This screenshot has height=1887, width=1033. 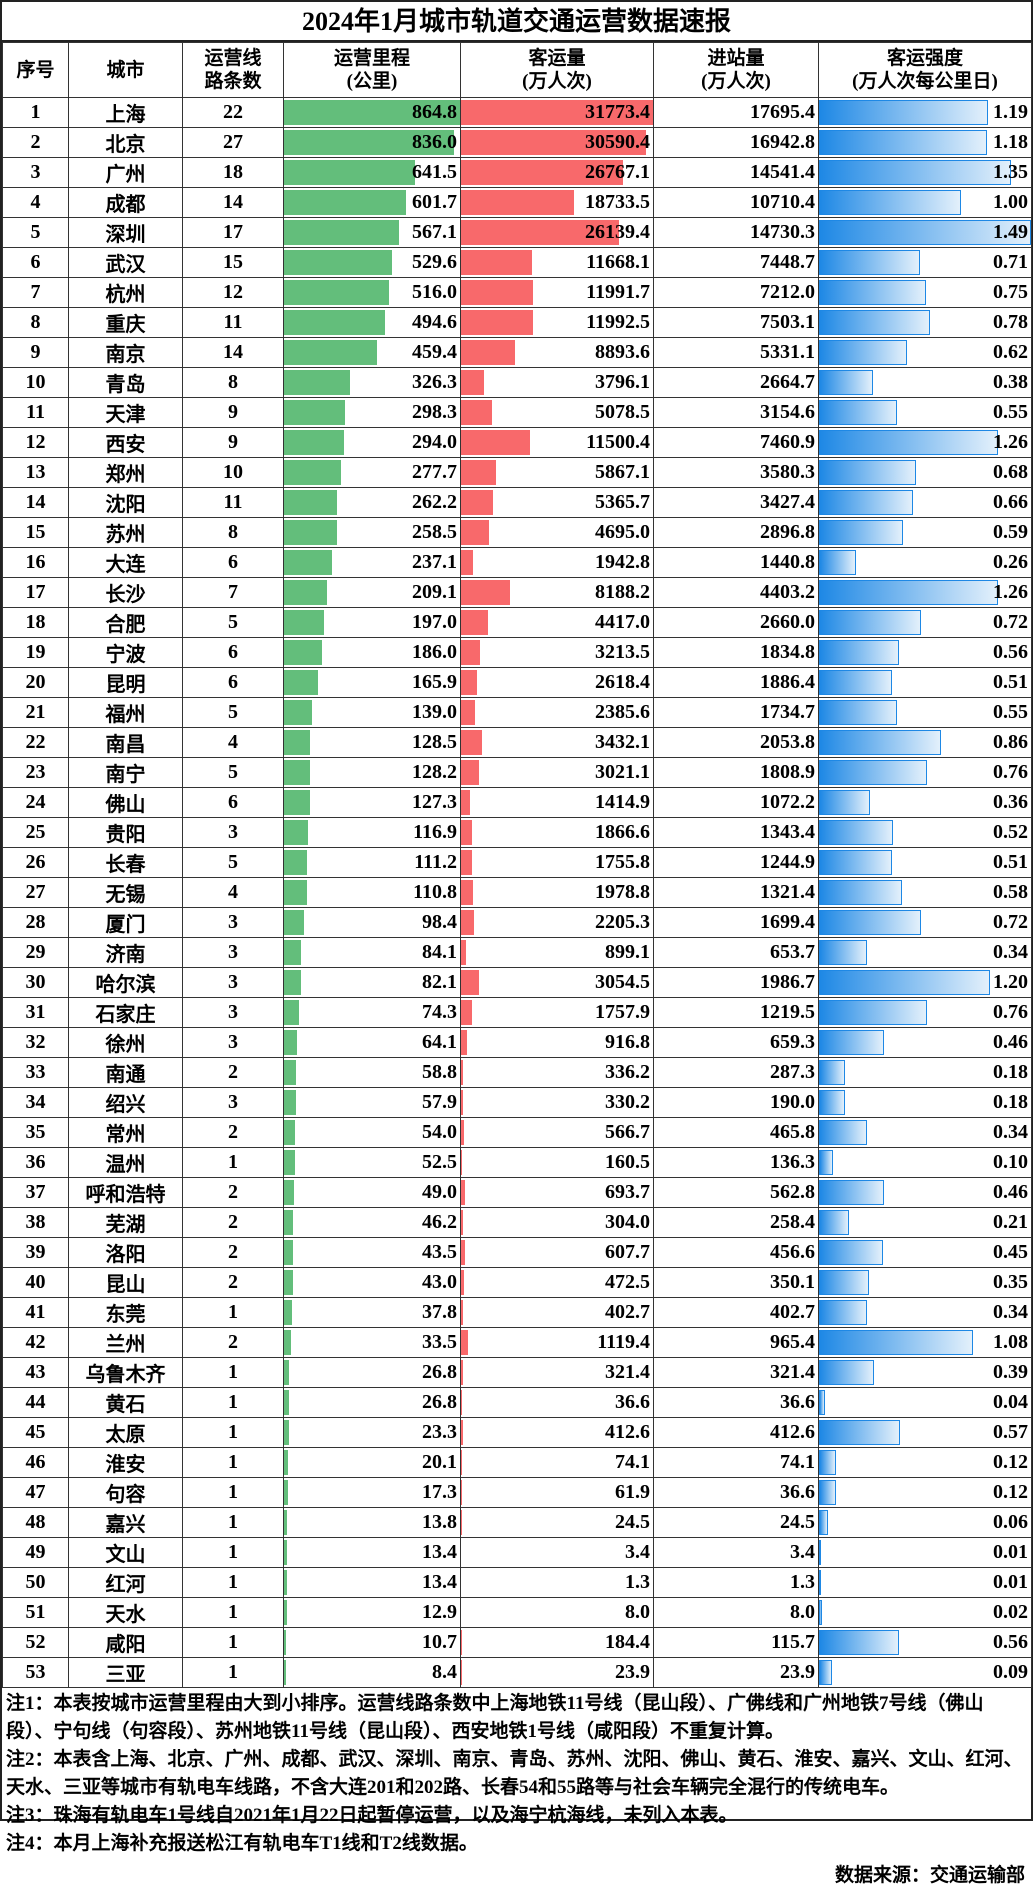 What do you see at coordinates (925, 1493) in the screenshot?
I see `col-intensity-cell: 0.12` at bounding box center [925, 1493].